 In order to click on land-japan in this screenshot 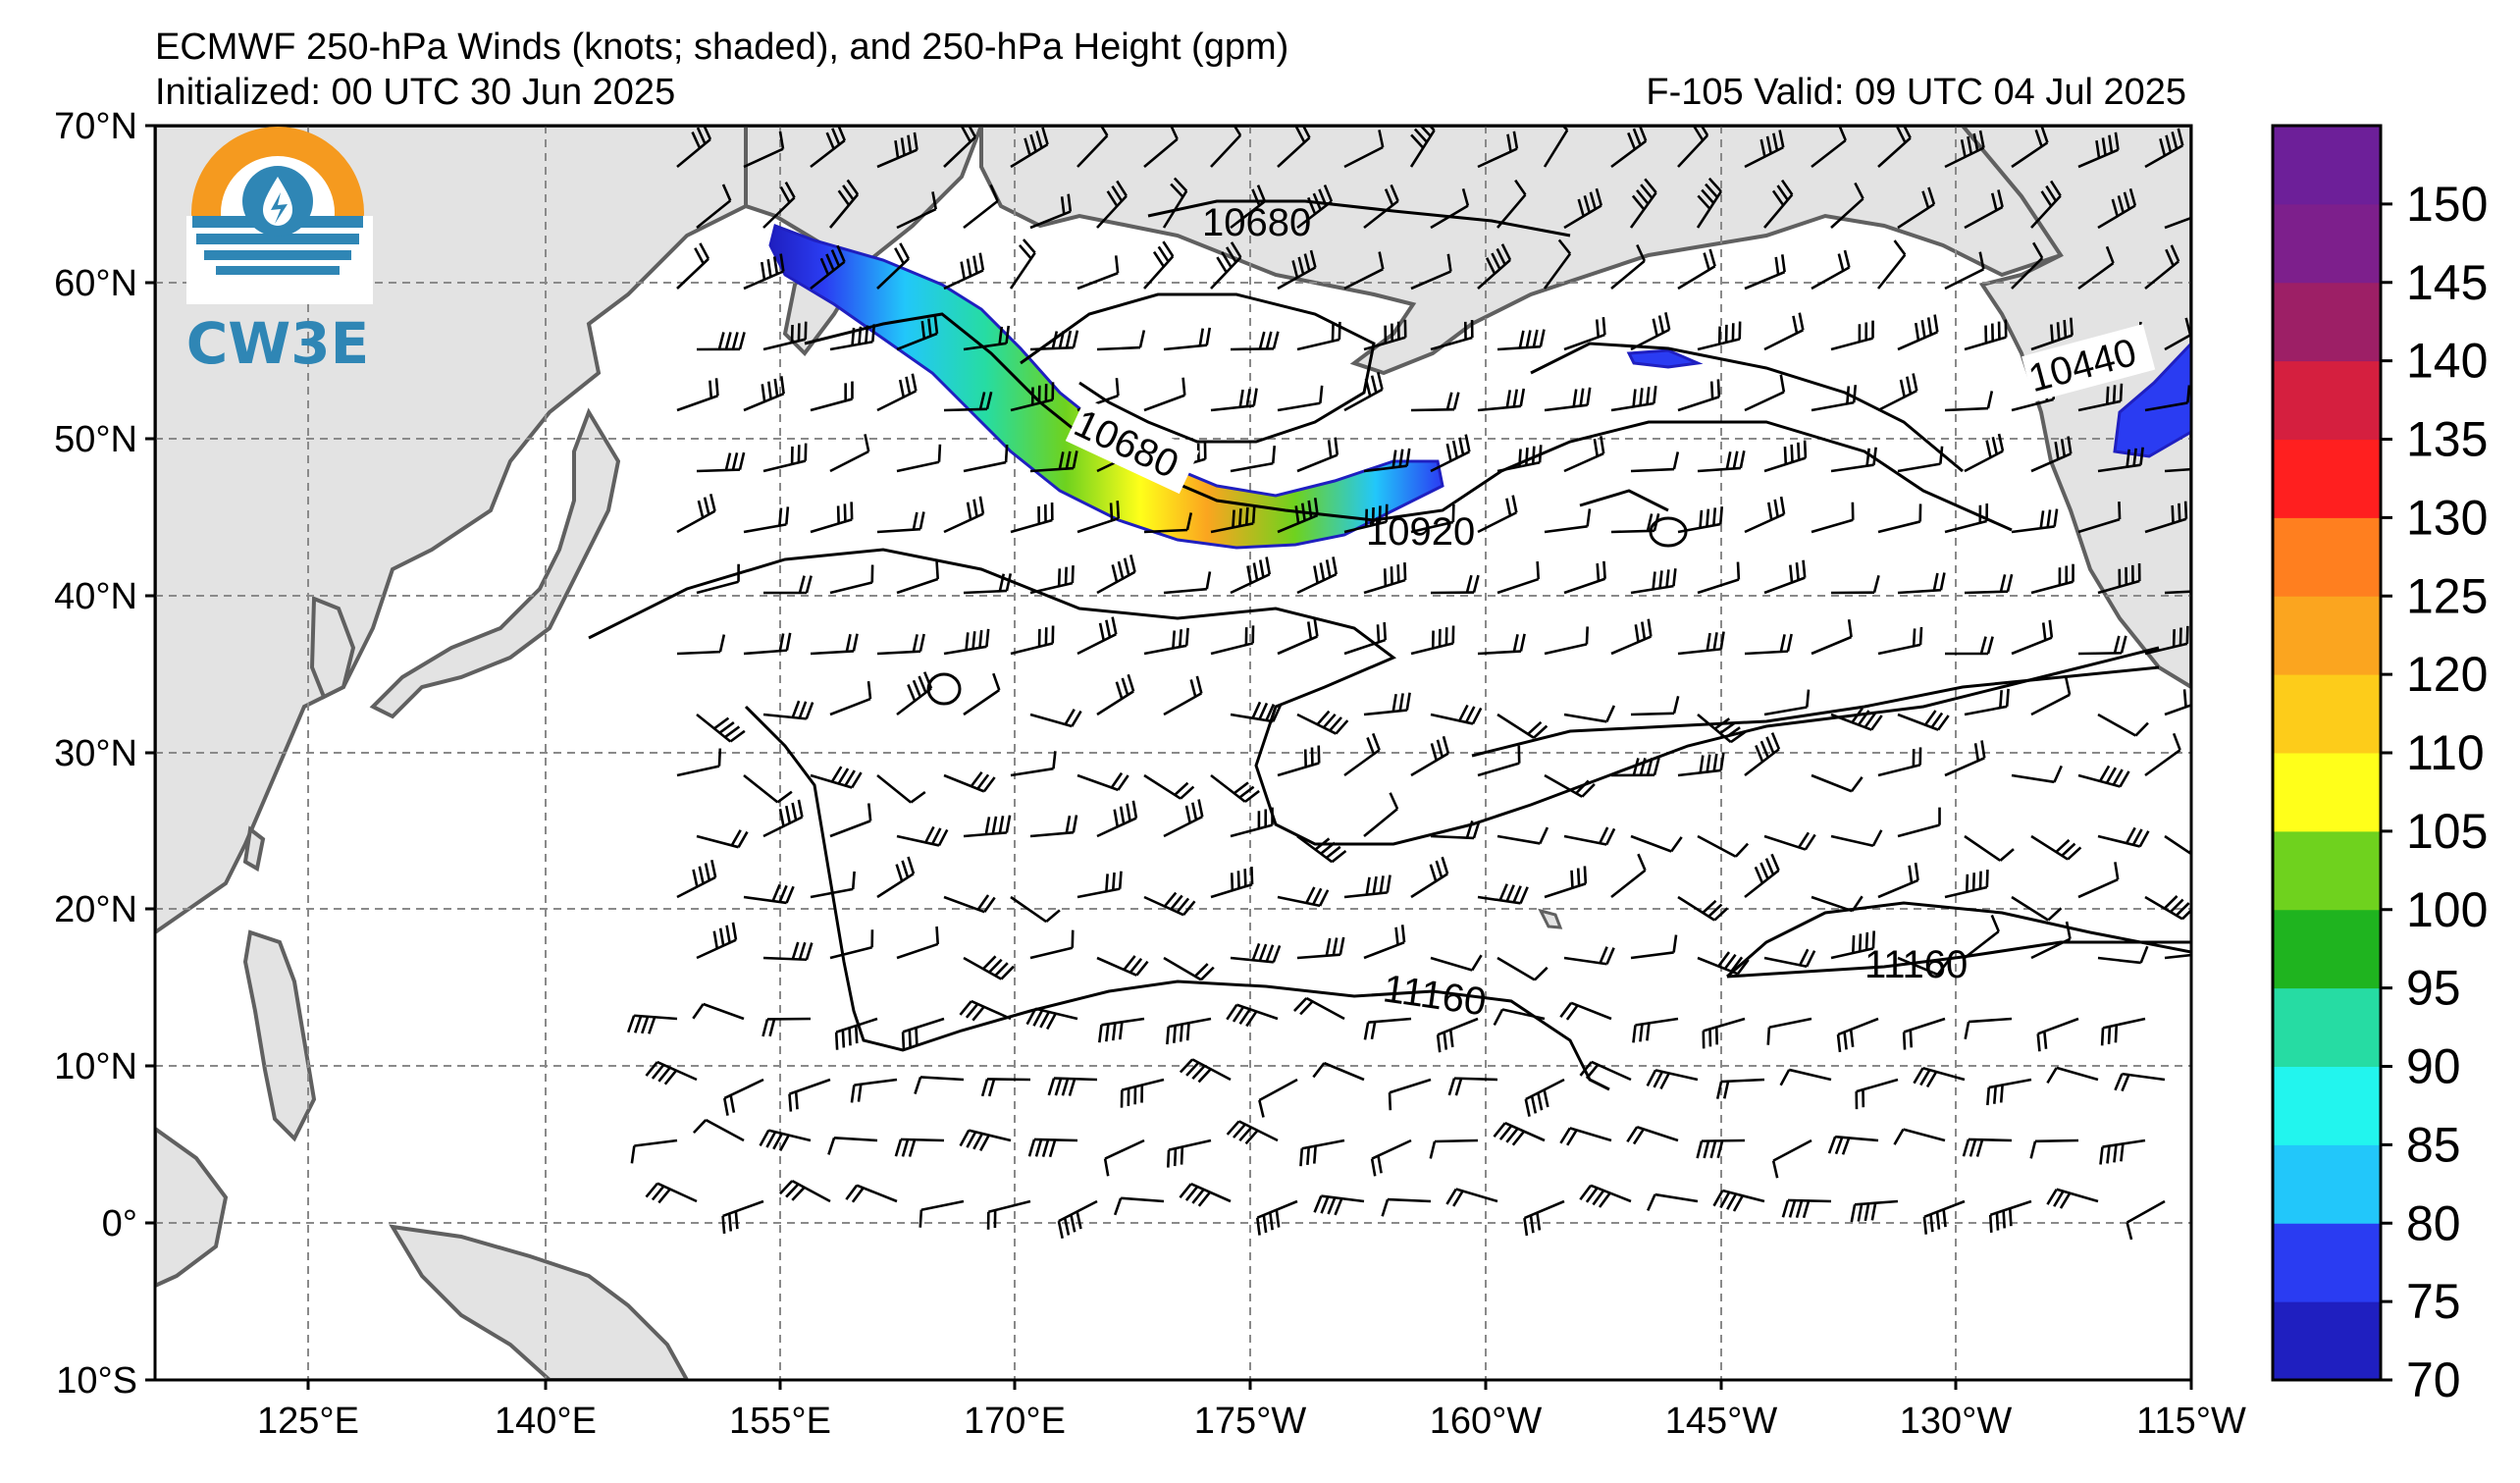, I will do `click(495, 563)`.